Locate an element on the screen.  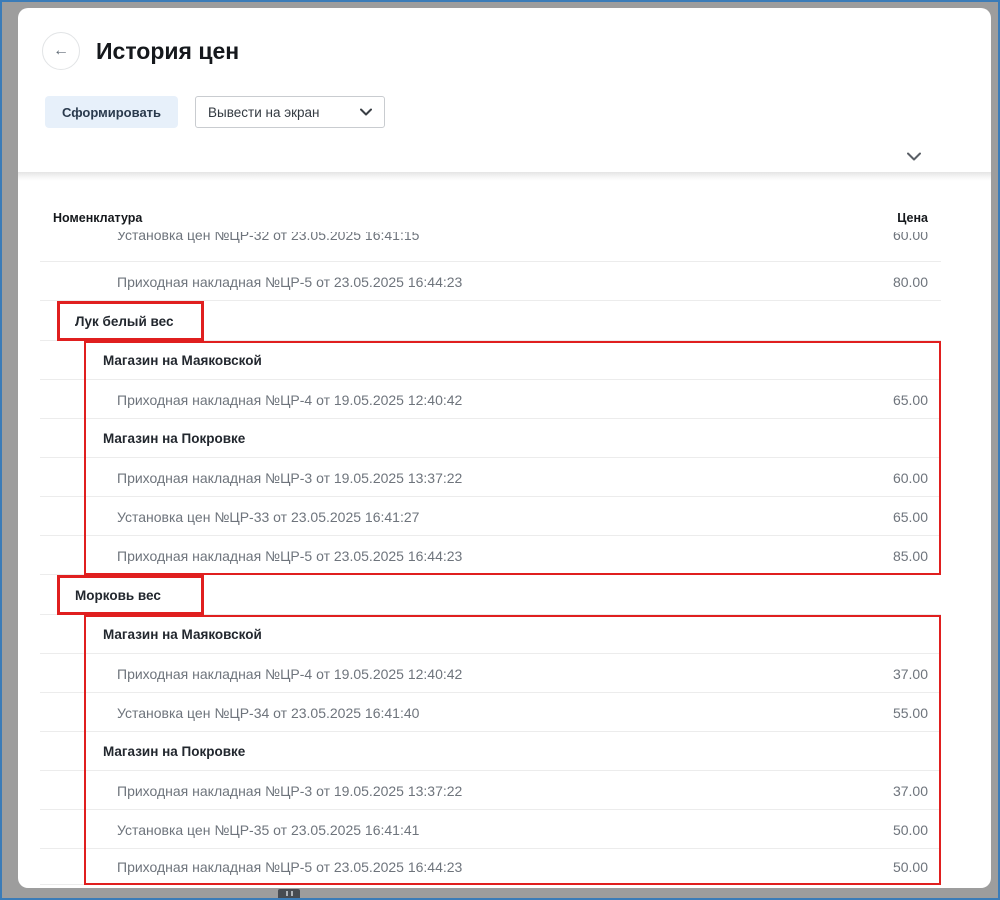
column-header-price: Цена is located at coordinates (912, 218).